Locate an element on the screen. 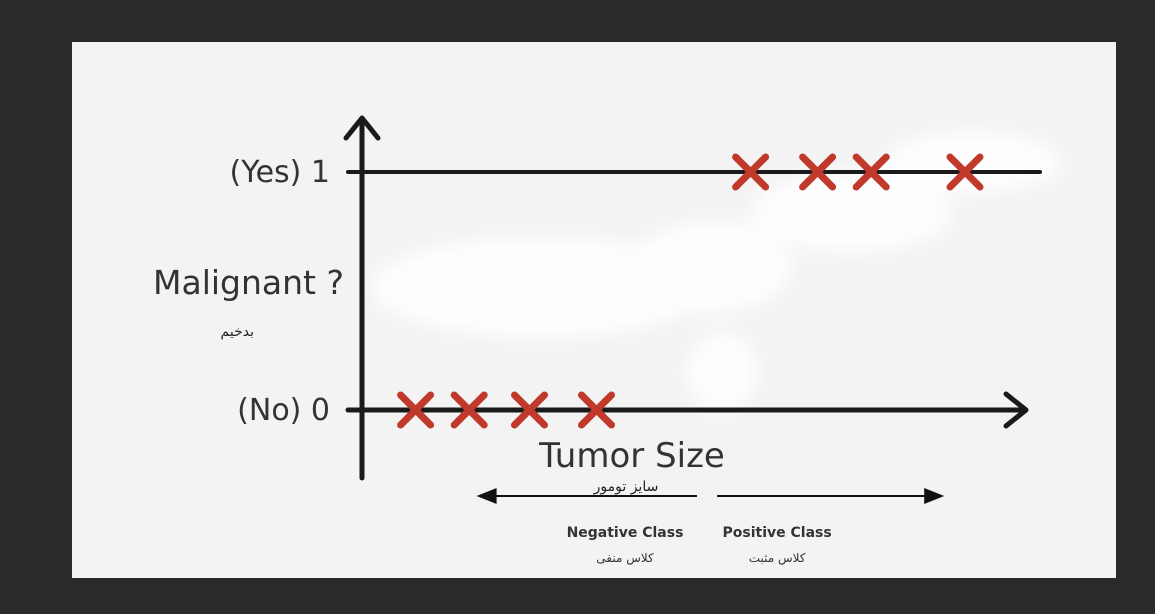 This screenshot has height=614, width=1155. class-region: Negative Class کلاس منفی is located at coordinates (586, 527).